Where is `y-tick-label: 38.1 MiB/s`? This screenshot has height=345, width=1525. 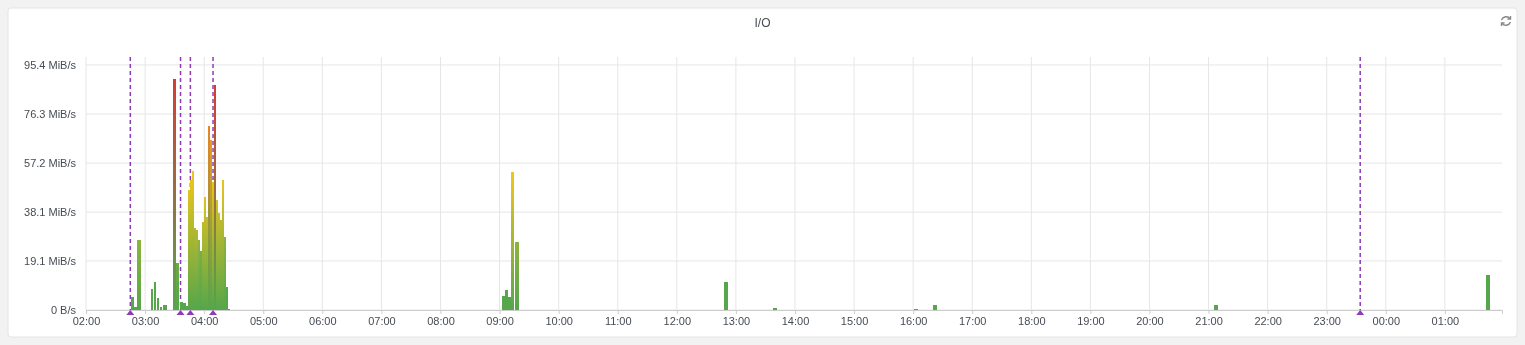
y-tick-label: 38.1 MiB/s is located at coordinates (50, 212).